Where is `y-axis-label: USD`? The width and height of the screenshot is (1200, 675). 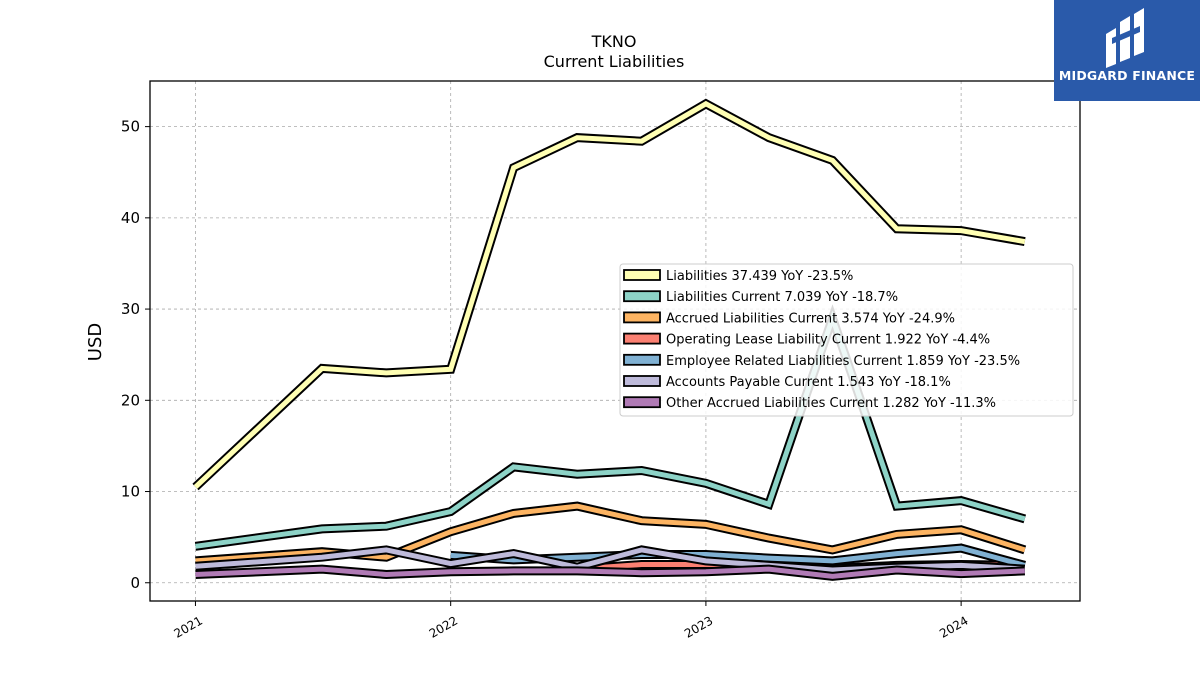 y-axis-label: USD is located at coordinates (95, 342).